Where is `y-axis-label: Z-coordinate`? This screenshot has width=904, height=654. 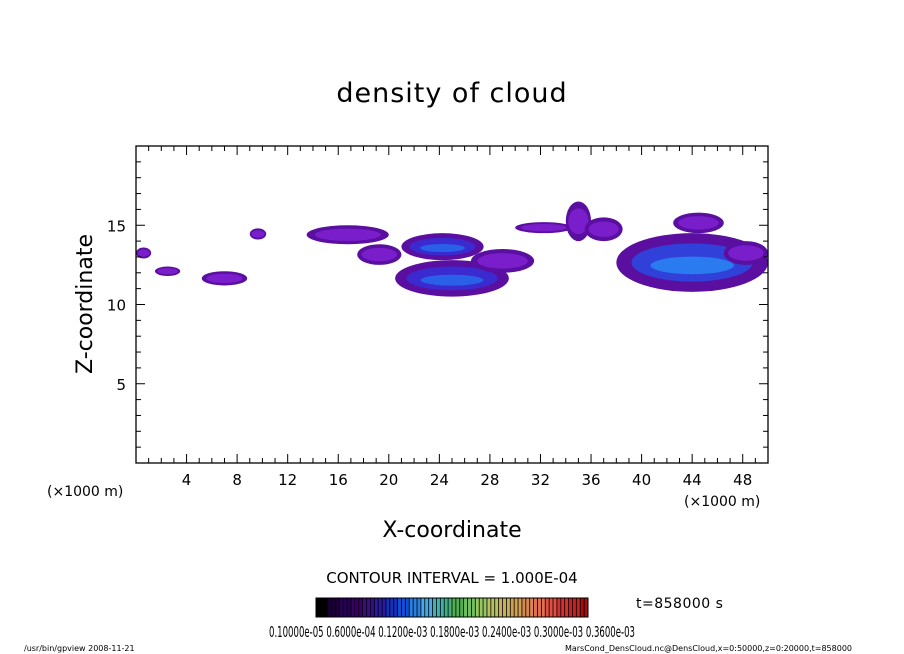 y-axis-label: Z-coordinate is located at coordinates (85, 304).